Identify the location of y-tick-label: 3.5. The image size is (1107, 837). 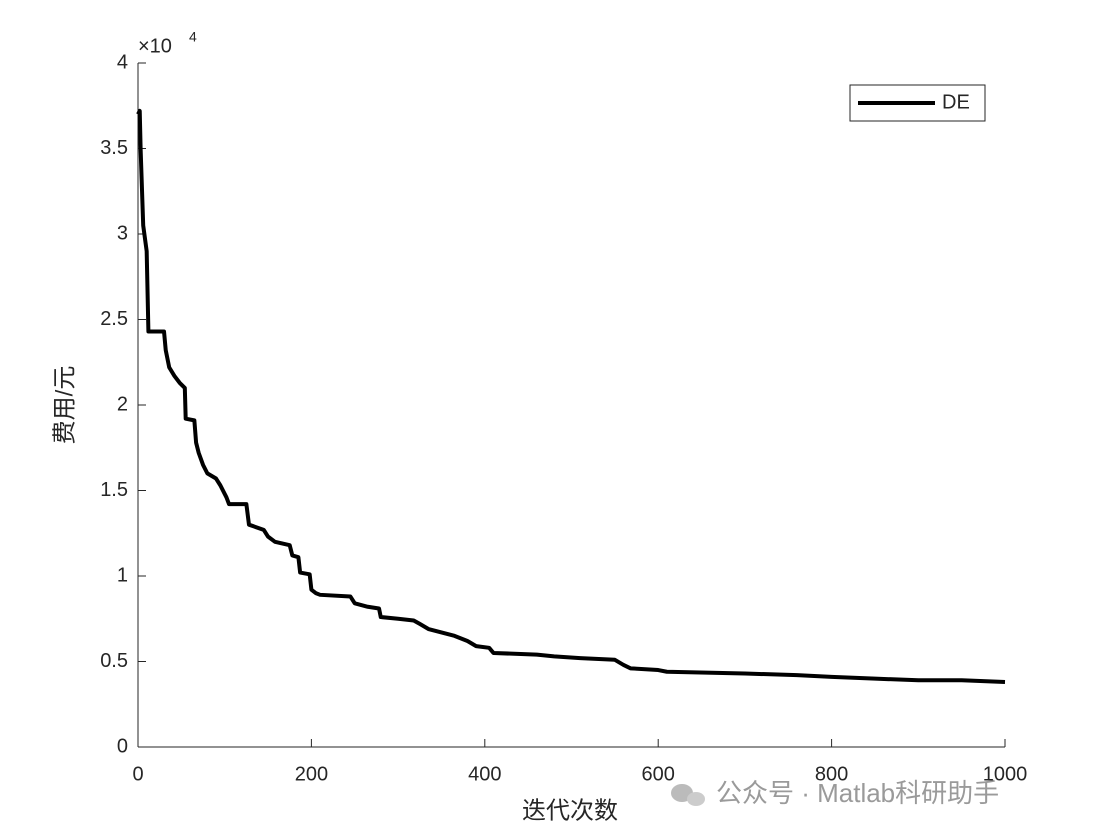
(114, 148).